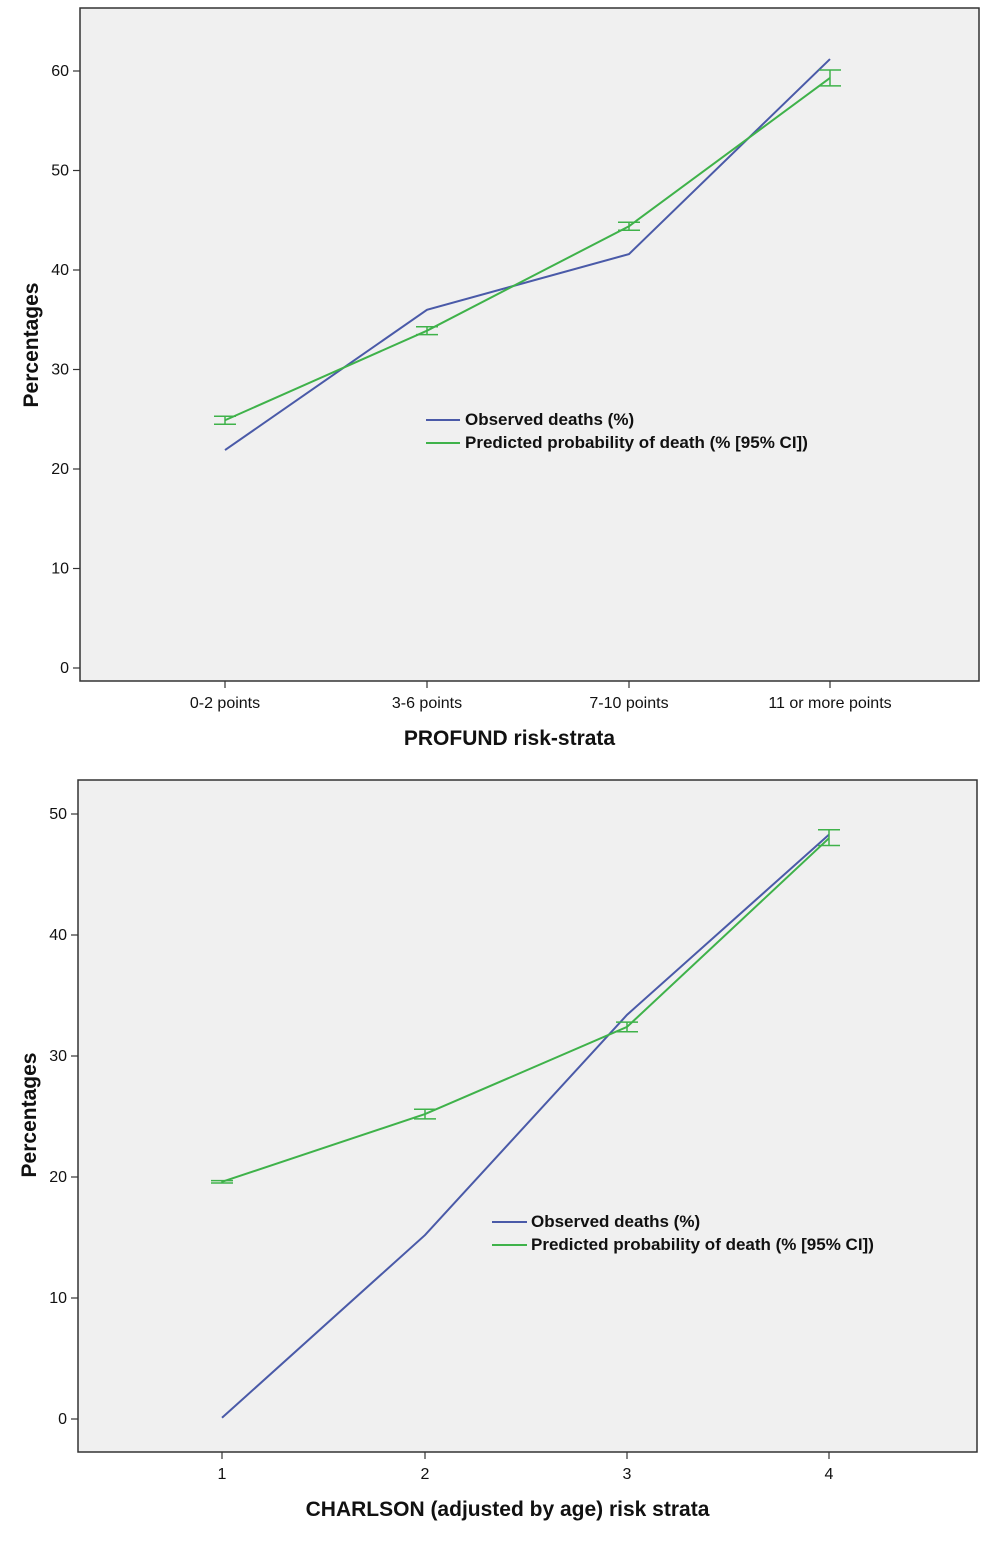 The height and width of the screenshot is (1544, 999). I want to click on x-axis-title: CHARLSON (adjusted by age) risk strata, so click(508, 1509).